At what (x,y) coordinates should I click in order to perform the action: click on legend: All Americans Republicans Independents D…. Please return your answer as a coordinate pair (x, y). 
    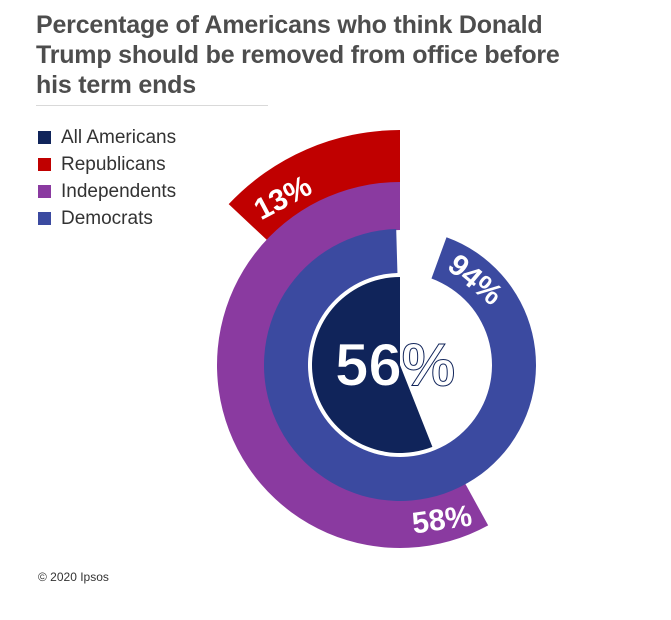
    Looking at the image, I should click on (107, 178).